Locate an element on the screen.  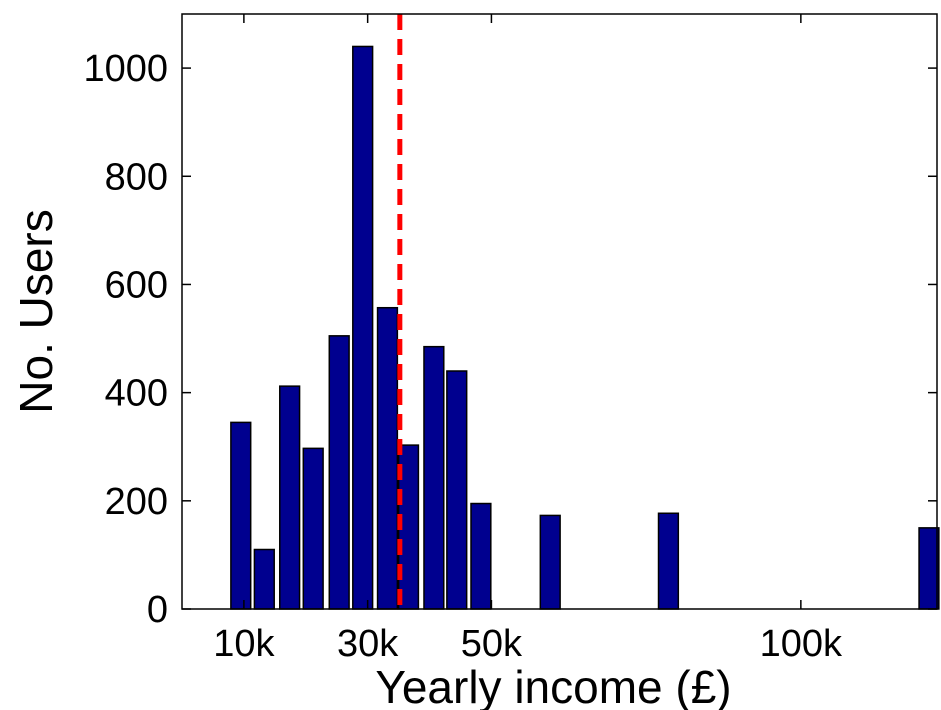
y-tick-label: 600 is located at coordinates (136, 285).